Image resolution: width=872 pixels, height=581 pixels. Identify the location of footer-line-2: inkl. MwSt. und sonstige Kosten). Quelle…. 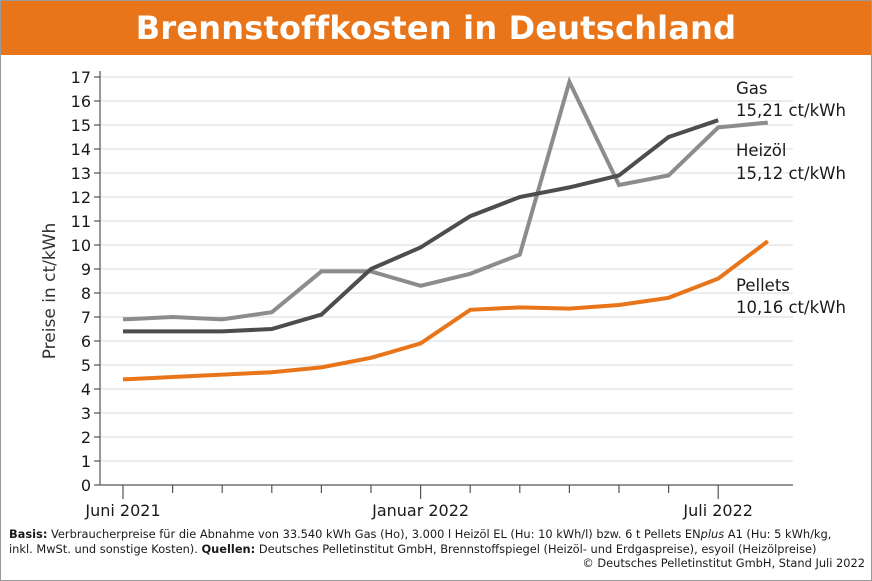
(437, 549).